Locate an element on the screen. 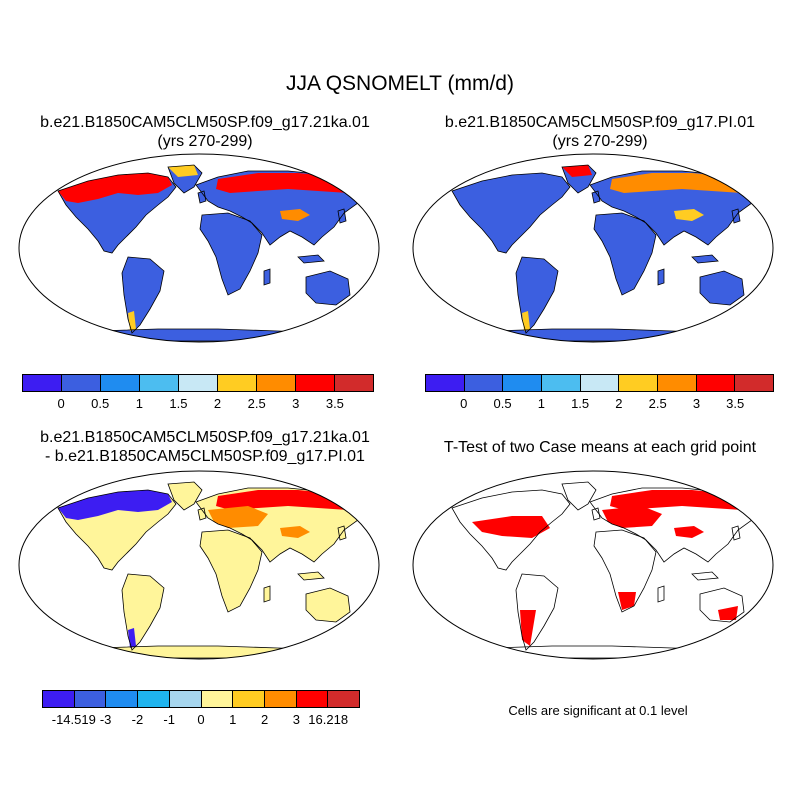 The height and width of the screenshot is (800, 800). colorbar-tick-label: -2 is located at coordinates (137, 719).